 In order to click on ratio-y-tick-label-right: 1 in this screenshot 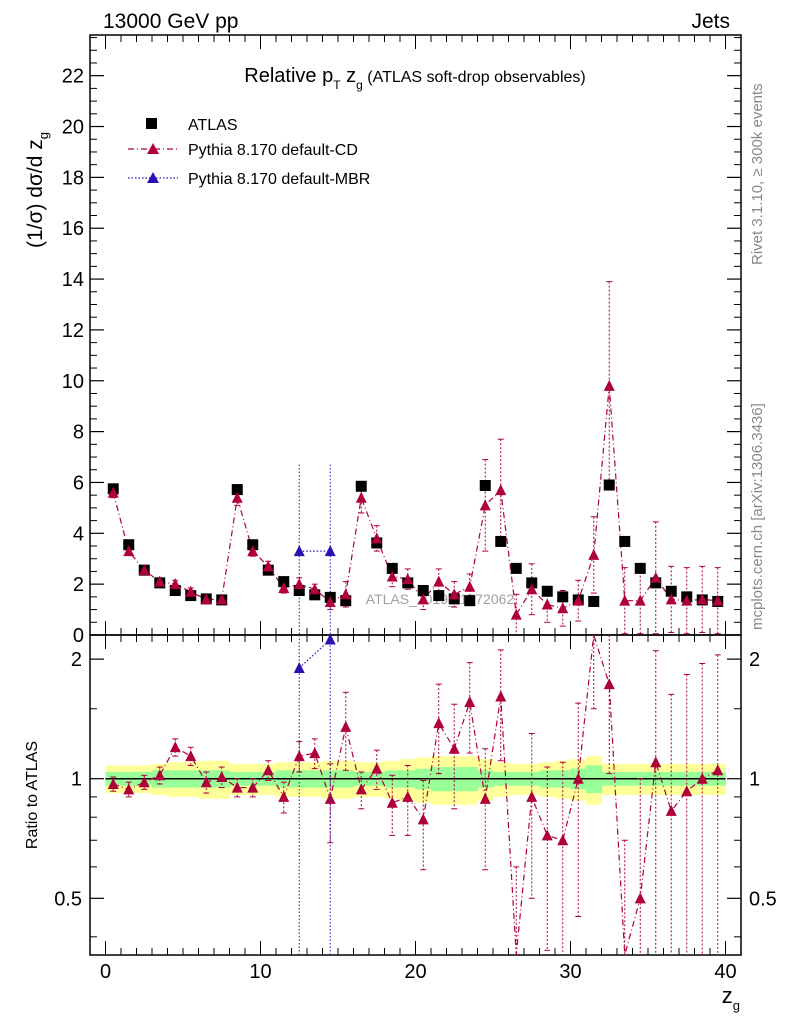, I will do `click(754, 780)`.